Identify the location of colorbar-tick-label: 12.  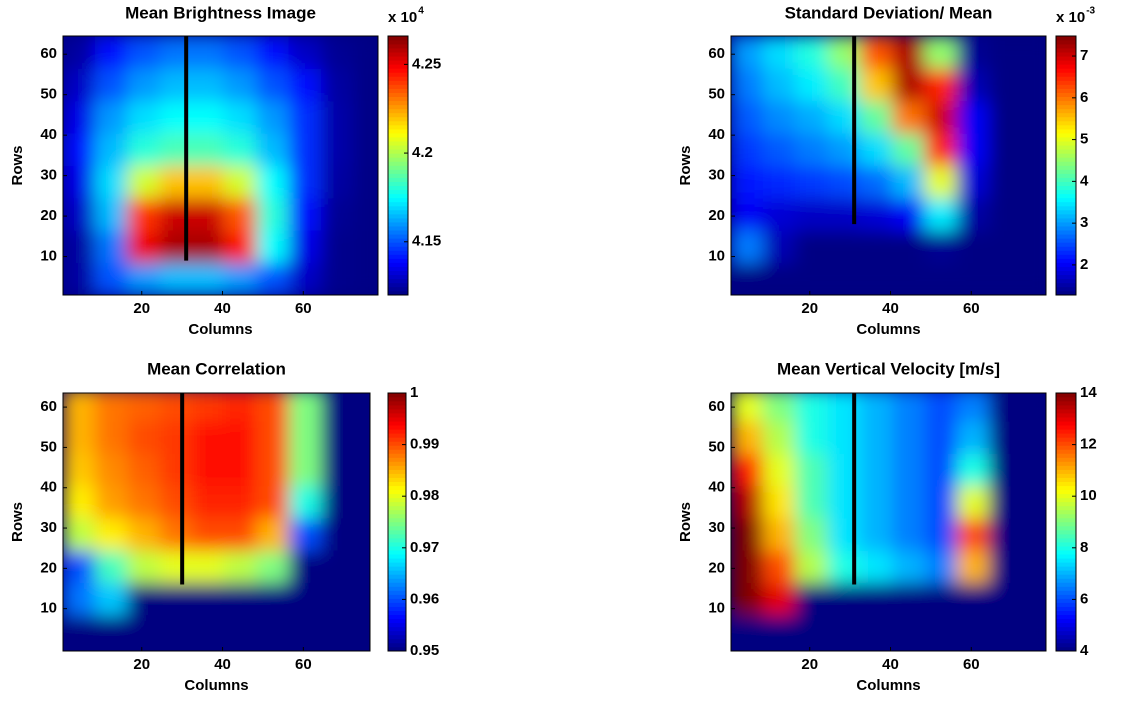
(1088, 444).